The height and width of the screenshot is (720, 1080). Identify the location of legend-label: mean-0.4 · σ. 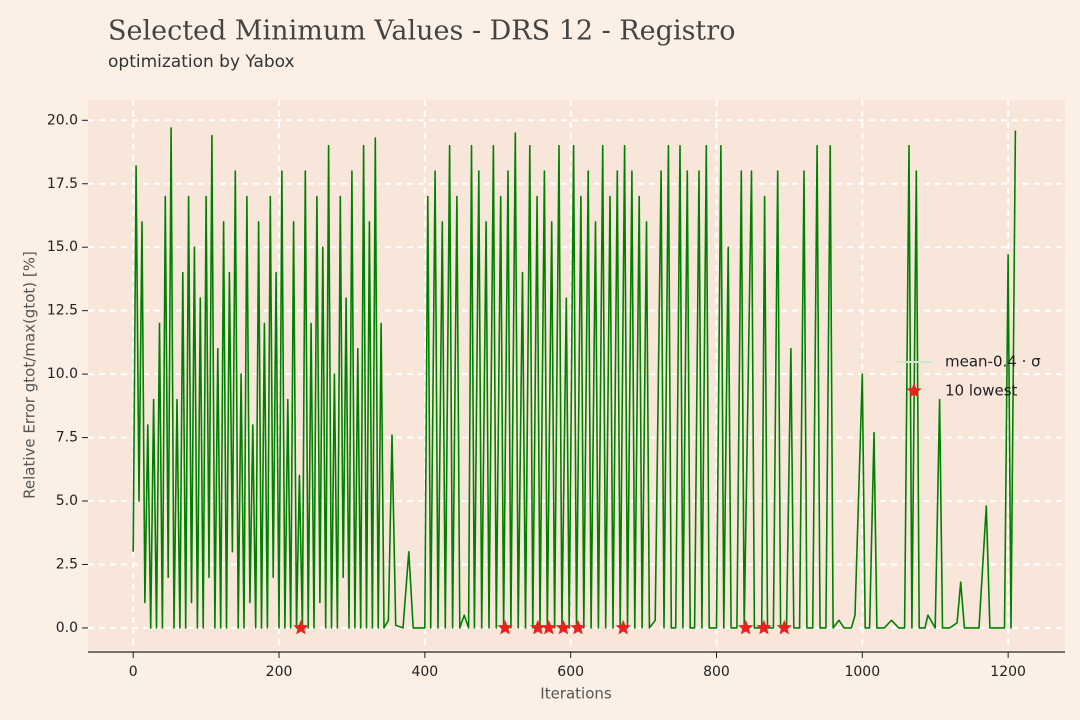
(993, 362).